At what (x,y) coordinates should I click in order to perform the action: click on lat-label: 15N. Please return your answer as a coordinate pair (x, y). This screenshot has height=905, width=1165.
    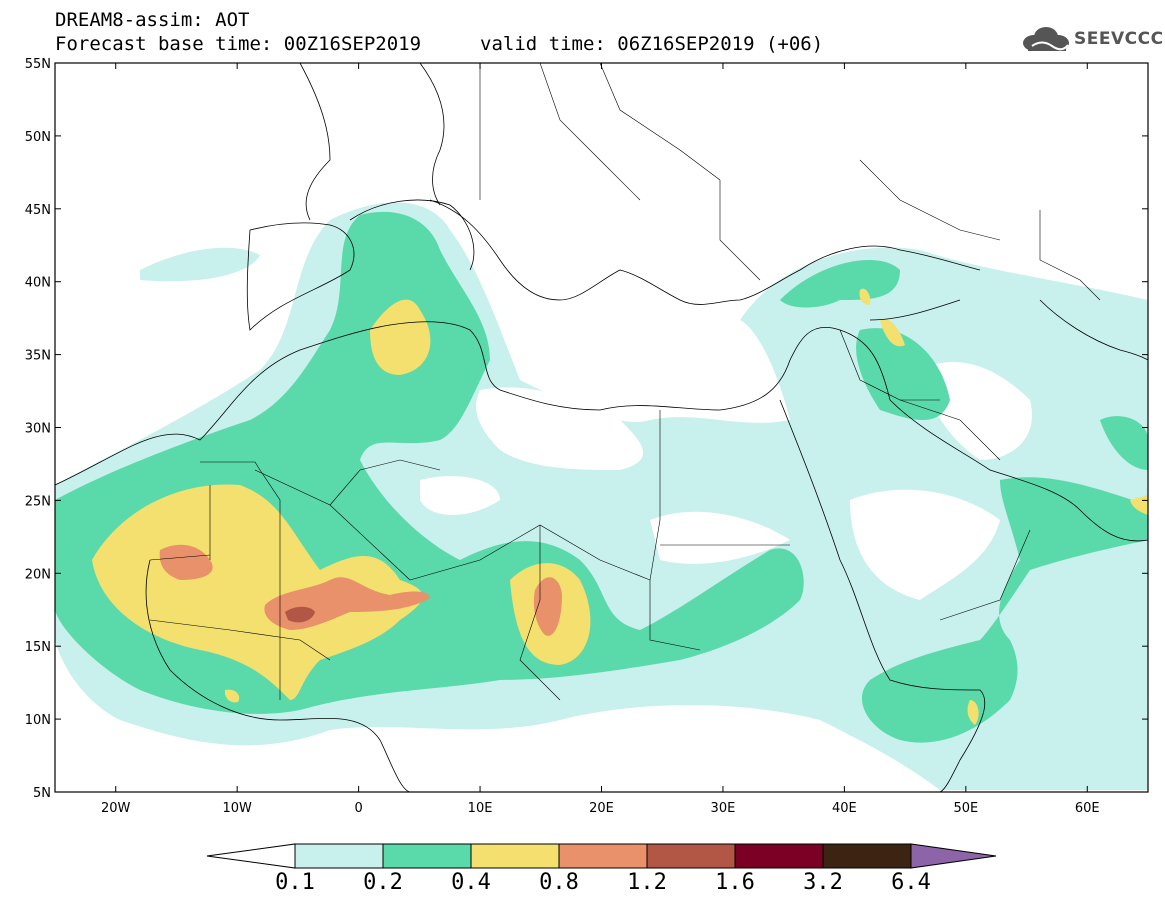
    Looking at the image, I should click on (38, 647).